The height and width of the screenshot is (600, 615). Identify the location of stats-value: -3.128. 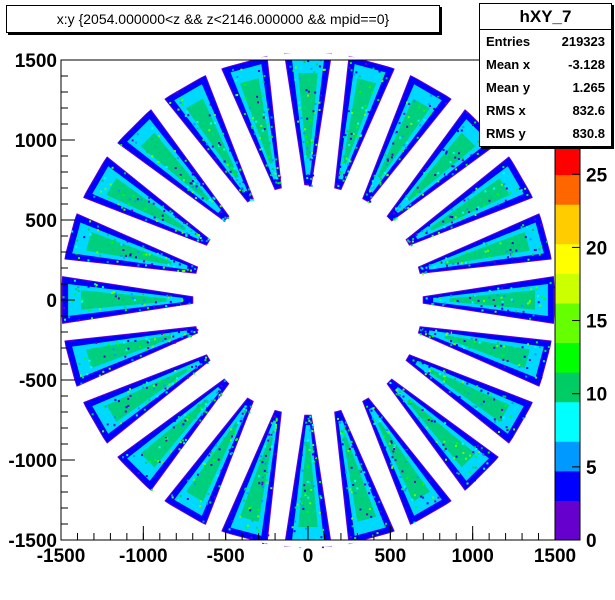
(586, 64).